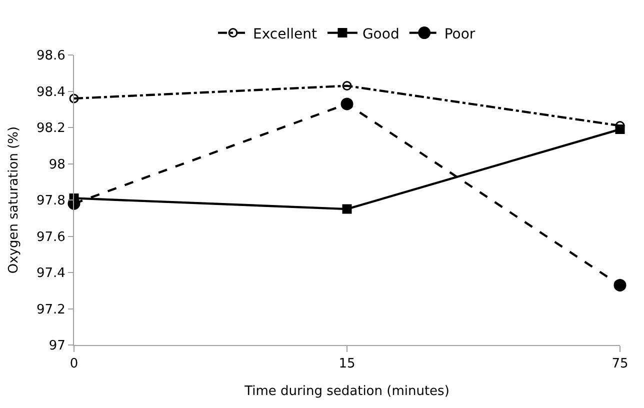  I want to click on legend-label: Poor, so click(460, 34).